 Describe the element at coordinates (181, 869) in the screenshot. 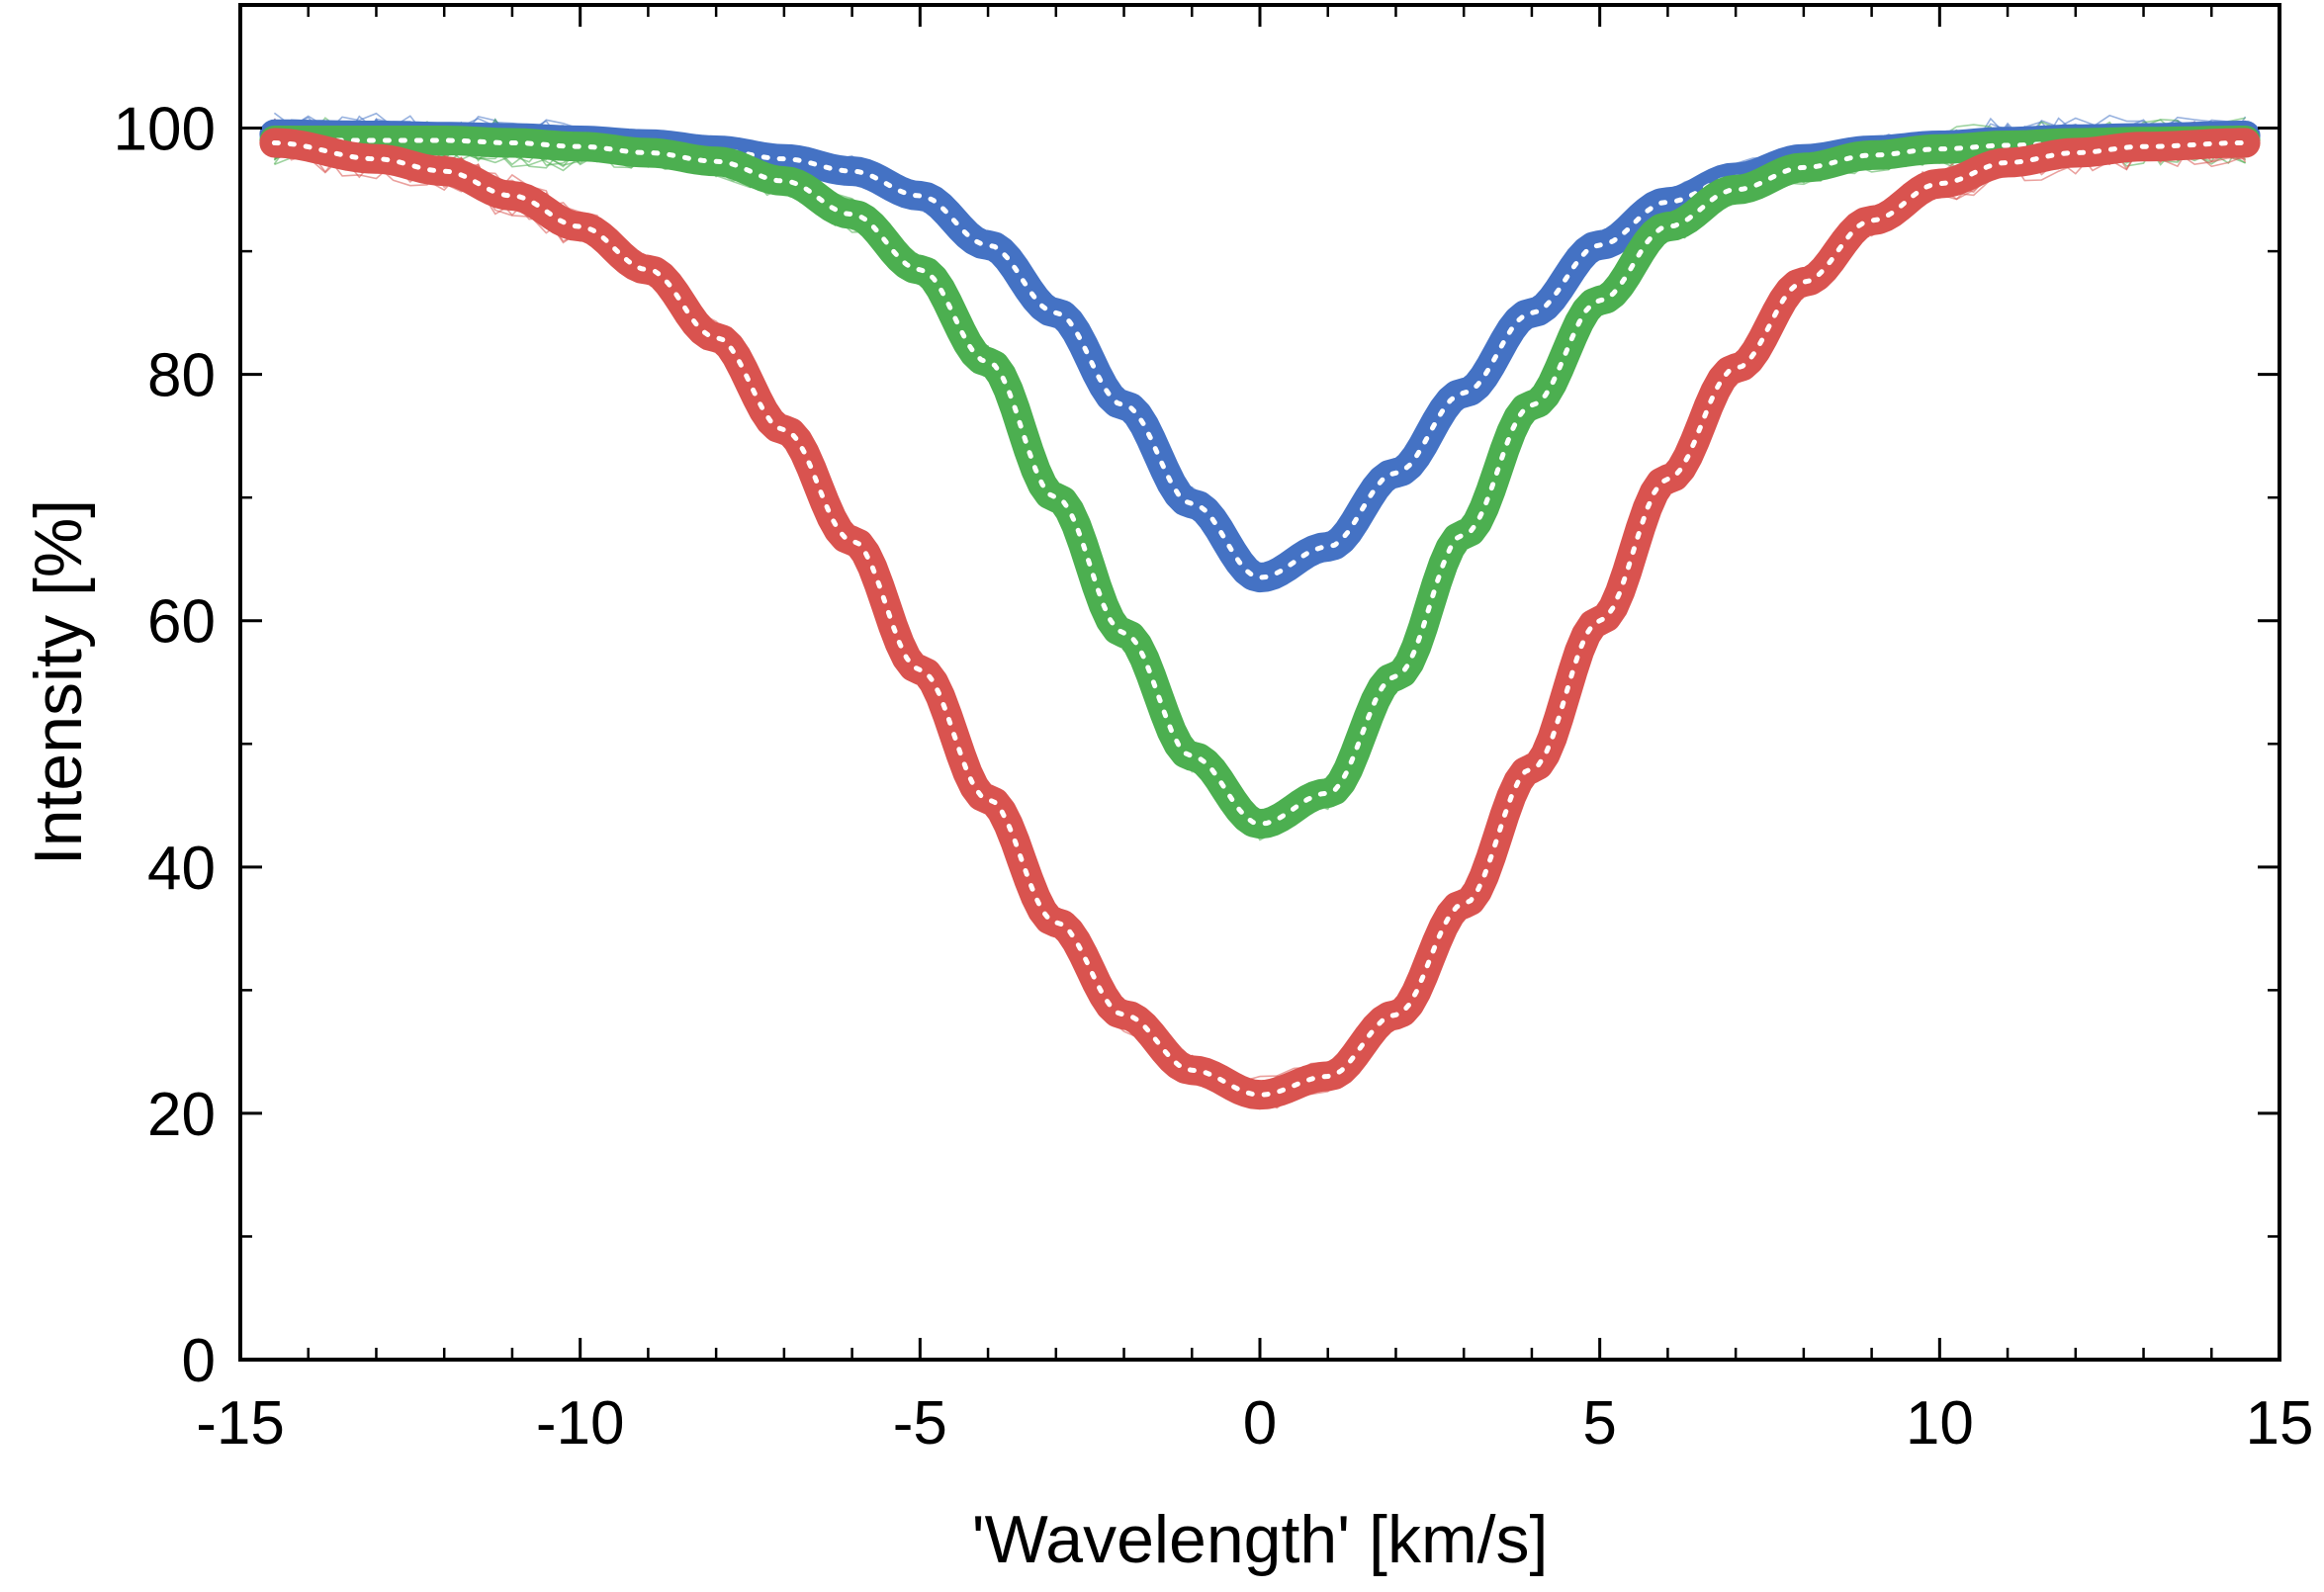

I see `y-tick-label: 40` at that location.